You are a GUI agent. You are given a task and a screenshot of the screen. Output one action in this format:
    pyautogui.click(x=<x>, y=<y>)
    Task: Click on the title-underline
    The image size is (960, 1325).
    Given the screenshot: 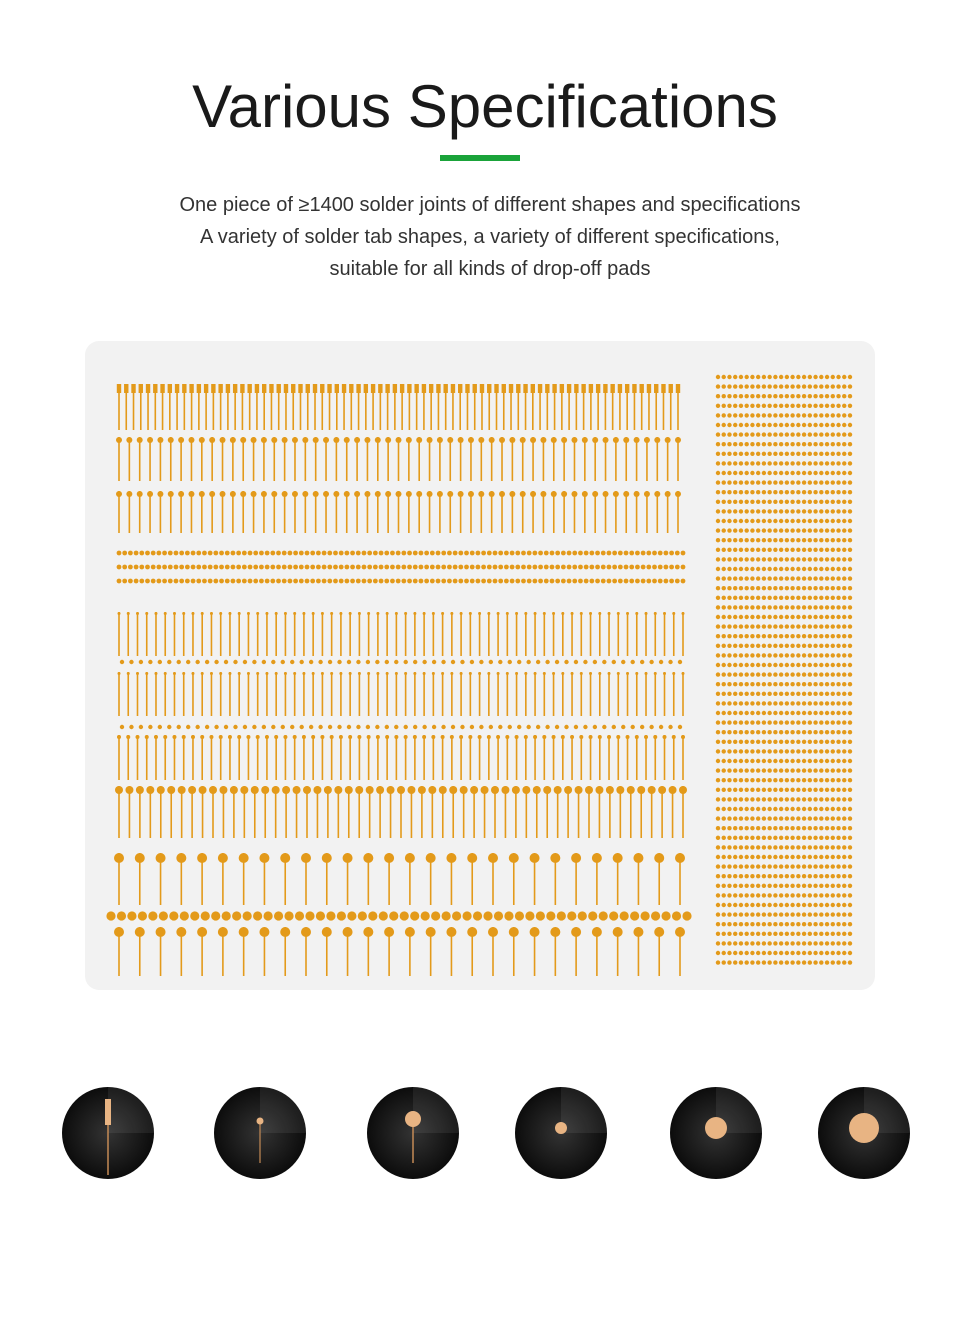 What is the action you would take?
    pyautogui.click(x=480, y=158)
    